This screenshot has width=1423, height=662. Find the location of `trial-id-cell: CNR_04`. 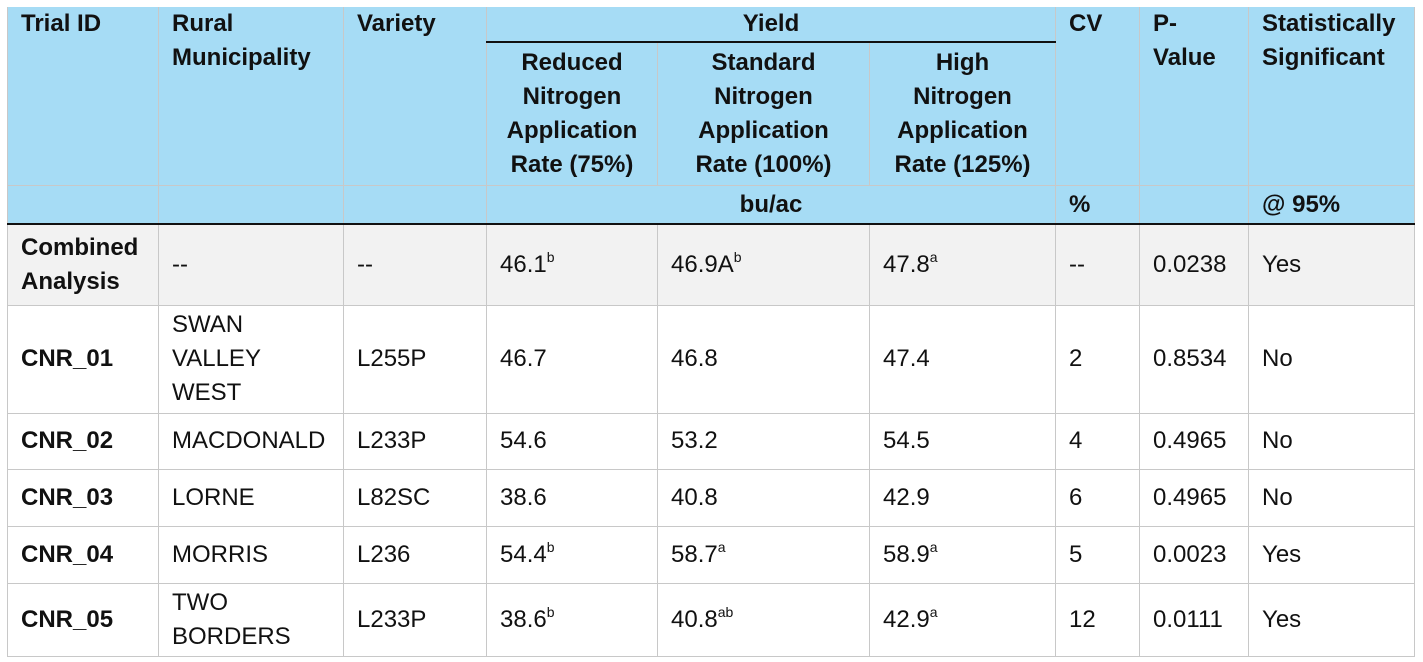

trial-id-cell: CNR_04 is located at coordinates (83, 554).